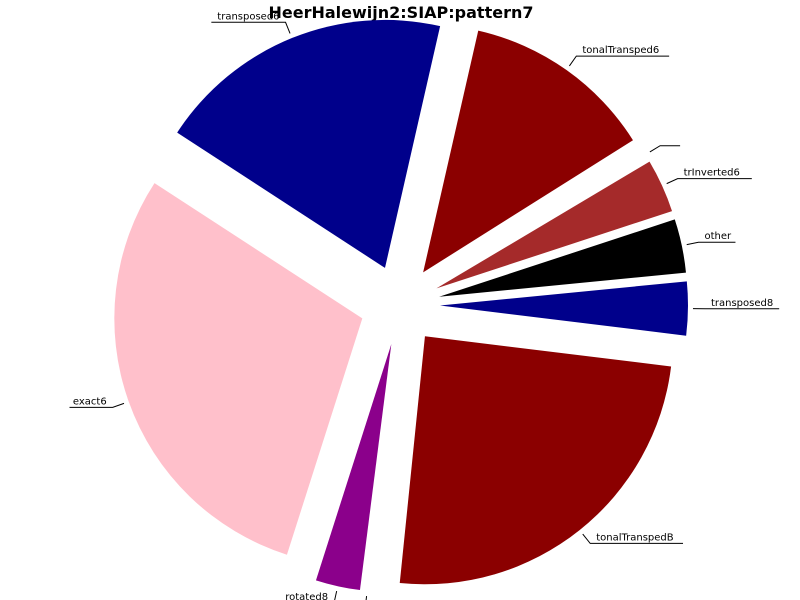  Describe the element at coordinates (306, 596) in the screenshot. I see `slice-label-rotated8: rotated8` at that location.